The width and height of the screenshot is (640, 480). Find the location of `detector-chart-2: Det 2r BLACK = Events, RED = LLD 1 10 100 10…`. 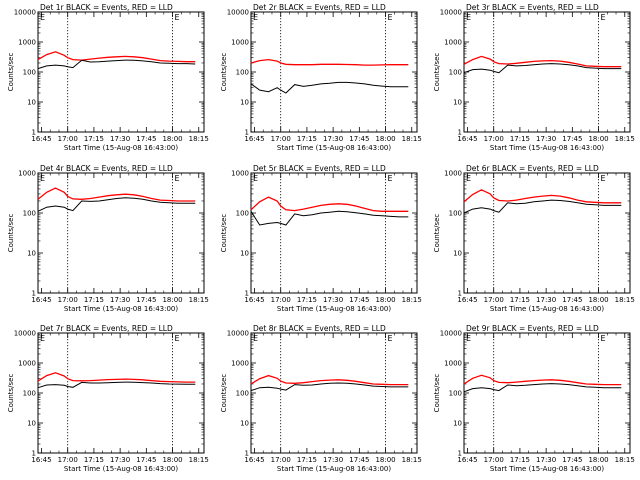

detector-chart-2: Det 2r BLACK = Events, RED = LLD 1 10 100 10… is located at coordinates (321, 77).